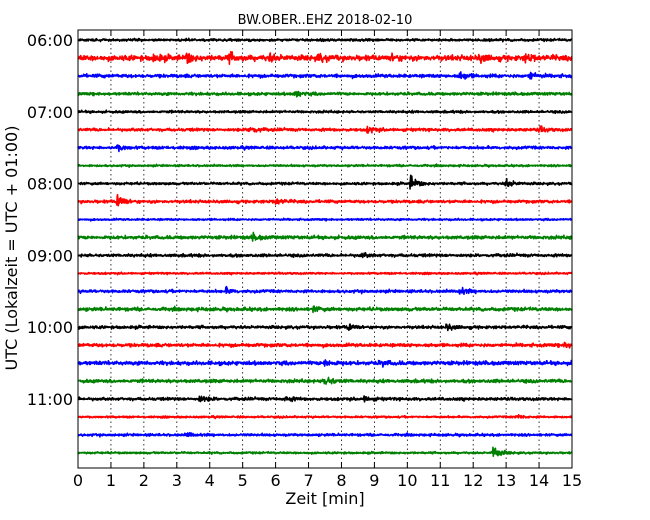 Image resolution: width=650 pixels, height=520 pixels. Describe the element at coordinates (11, 248) in the screenshot. I see `y-axis-label: UTC (Lokalzeit = UTC + 01:00)` at that location.